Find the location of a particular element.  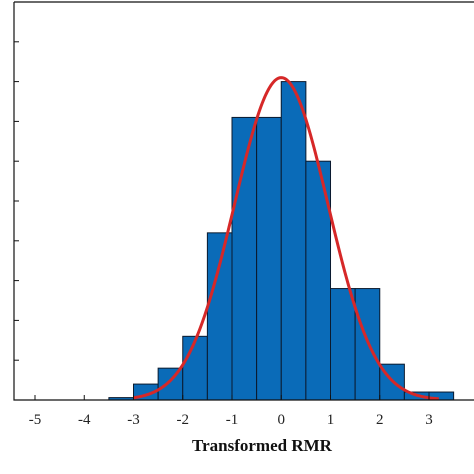

x-axis-title: Transformed RMR is located at coordinates (262, 445).